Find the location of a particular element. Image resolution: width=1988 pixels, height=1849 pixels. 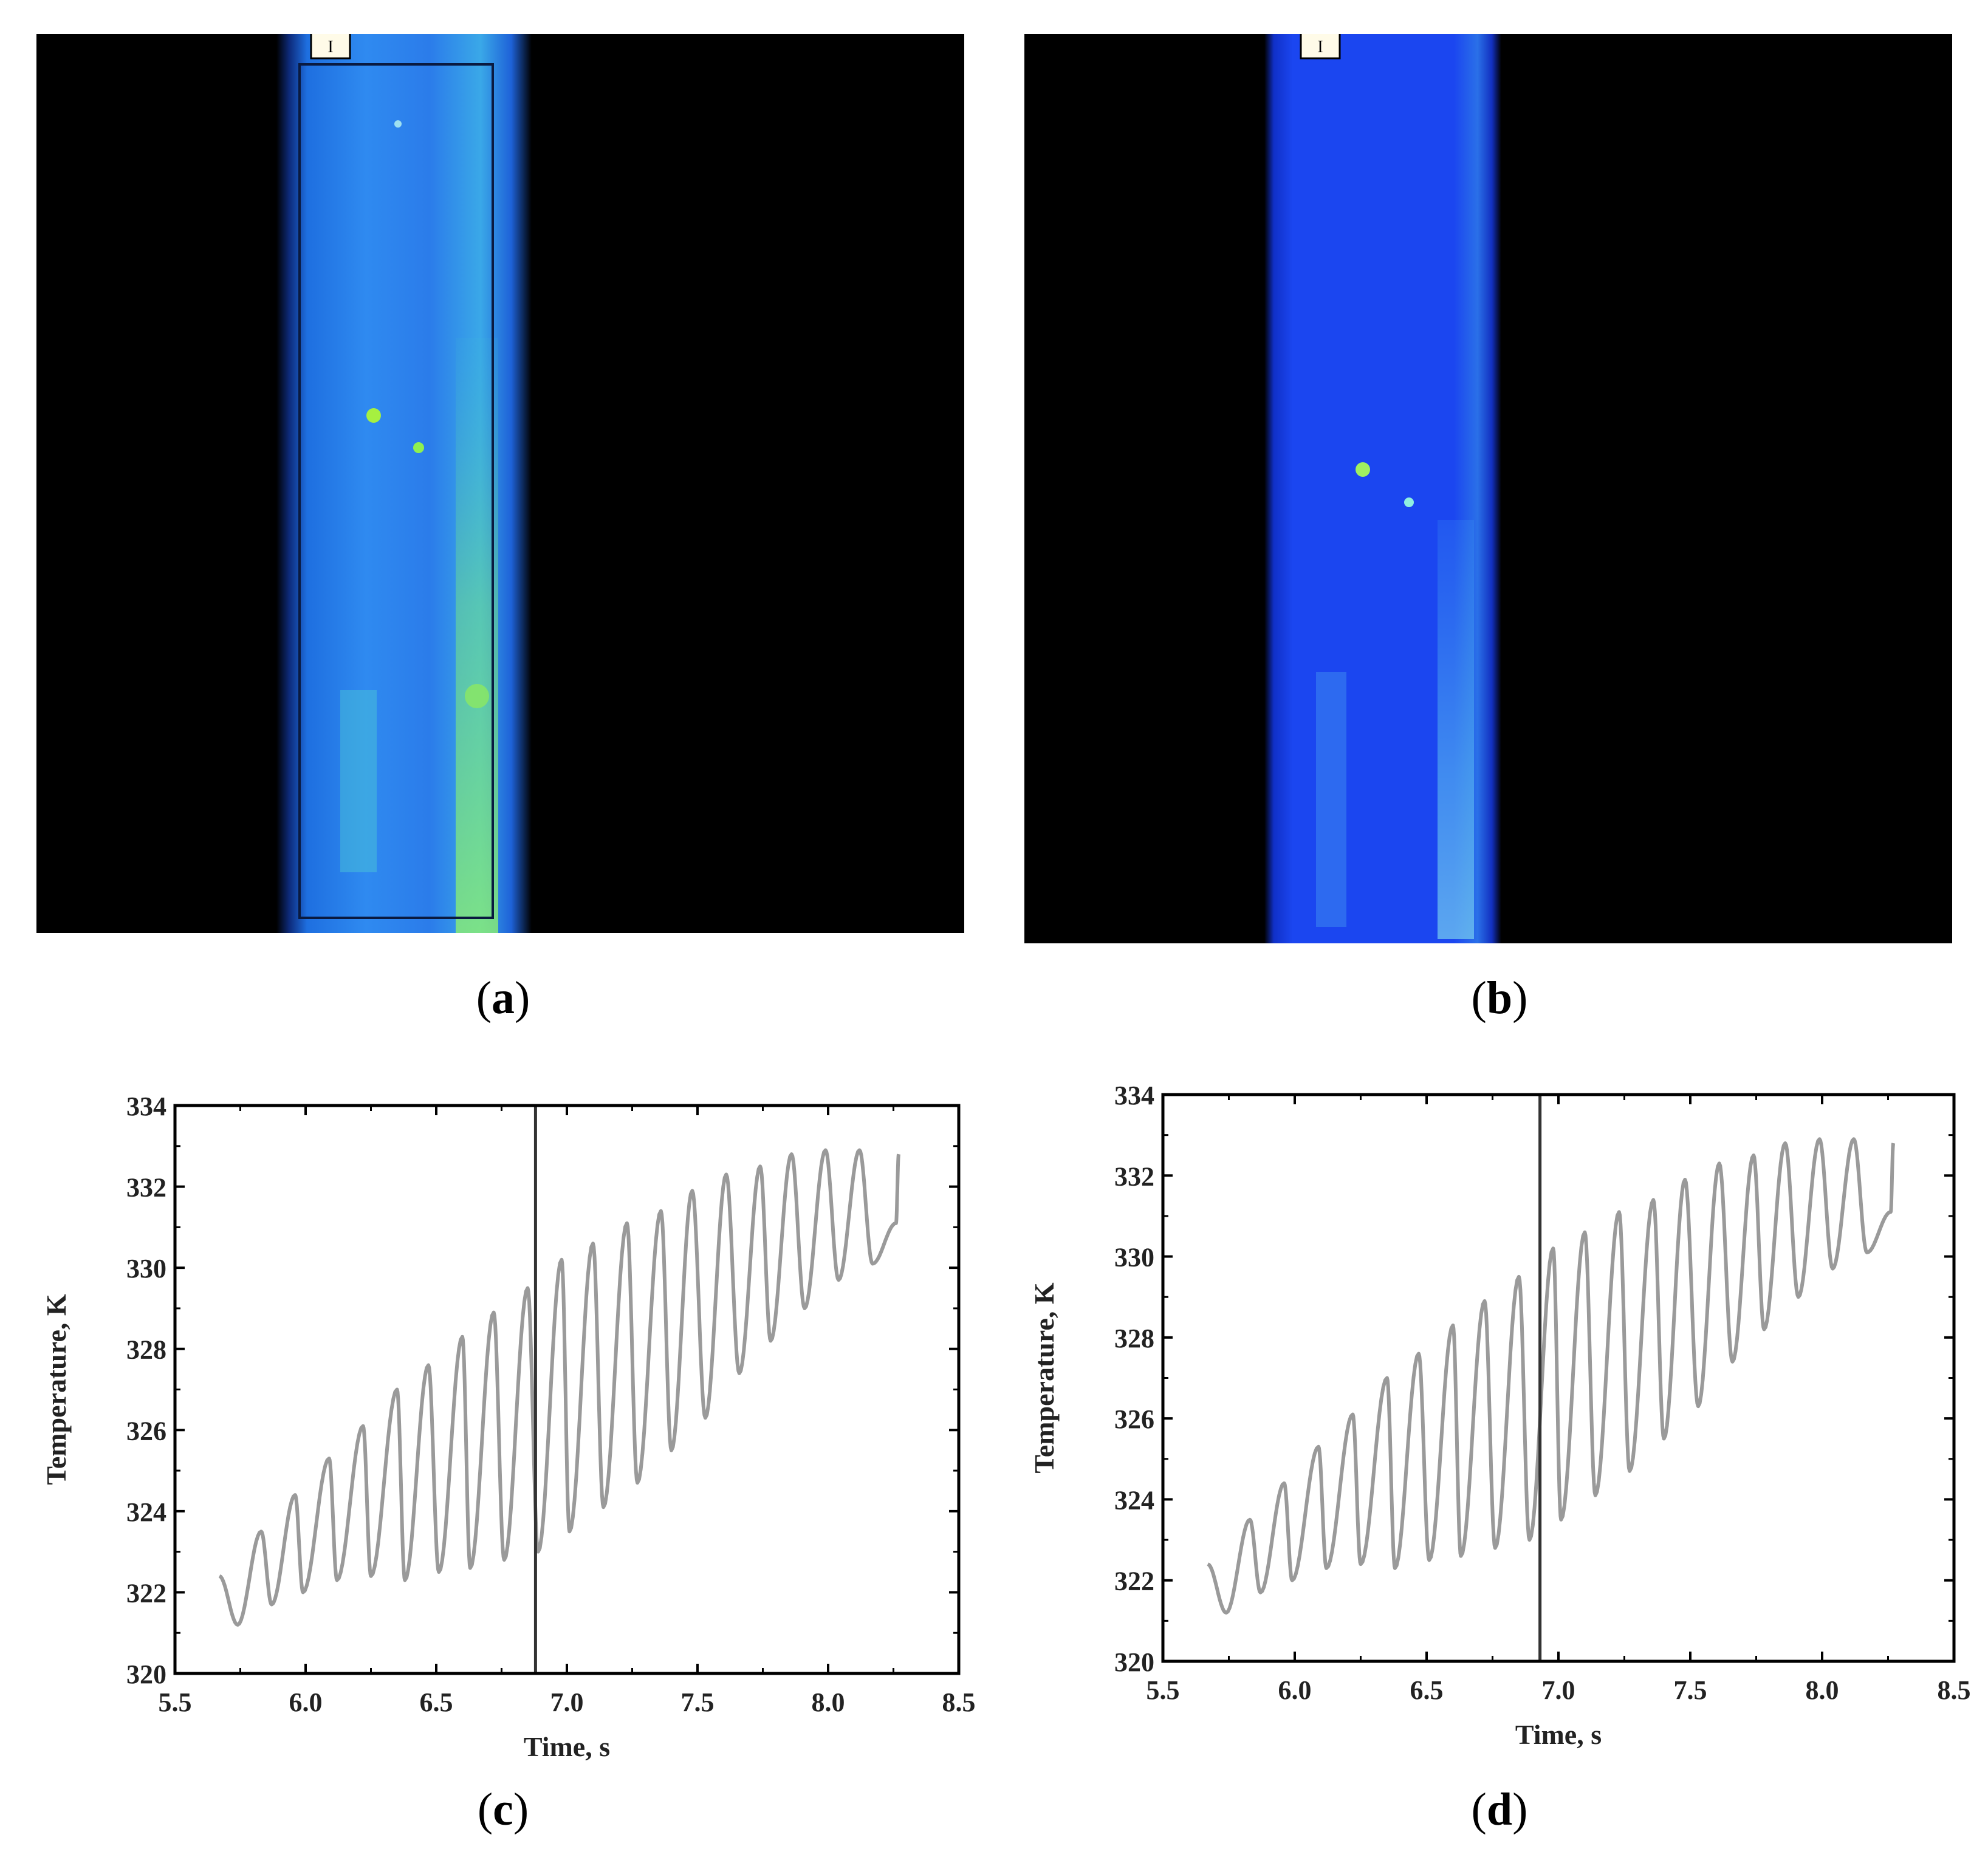

thermal-image-a-graphic: I is located at coordinates (404, 483).